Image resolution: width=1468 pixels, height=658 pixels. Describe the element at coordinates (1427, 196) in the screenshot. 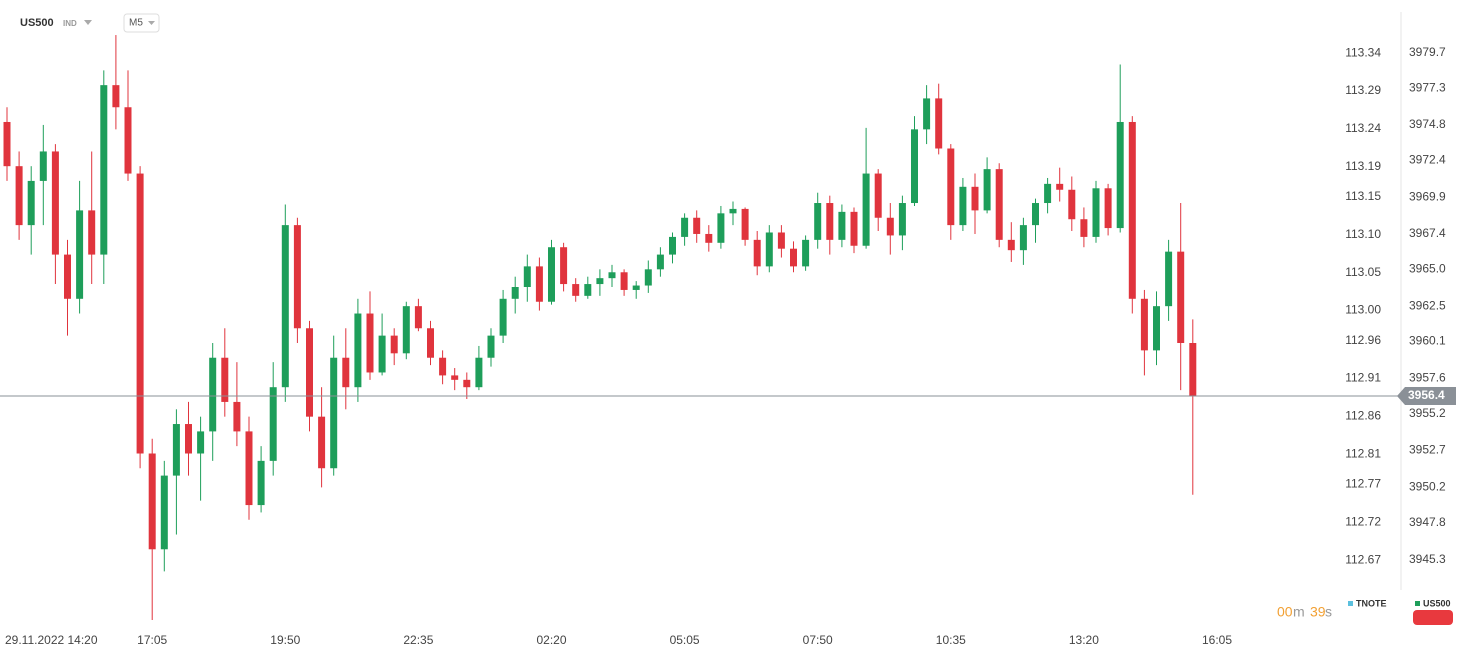

I see `y-tick-label: 3969.9` at that location.